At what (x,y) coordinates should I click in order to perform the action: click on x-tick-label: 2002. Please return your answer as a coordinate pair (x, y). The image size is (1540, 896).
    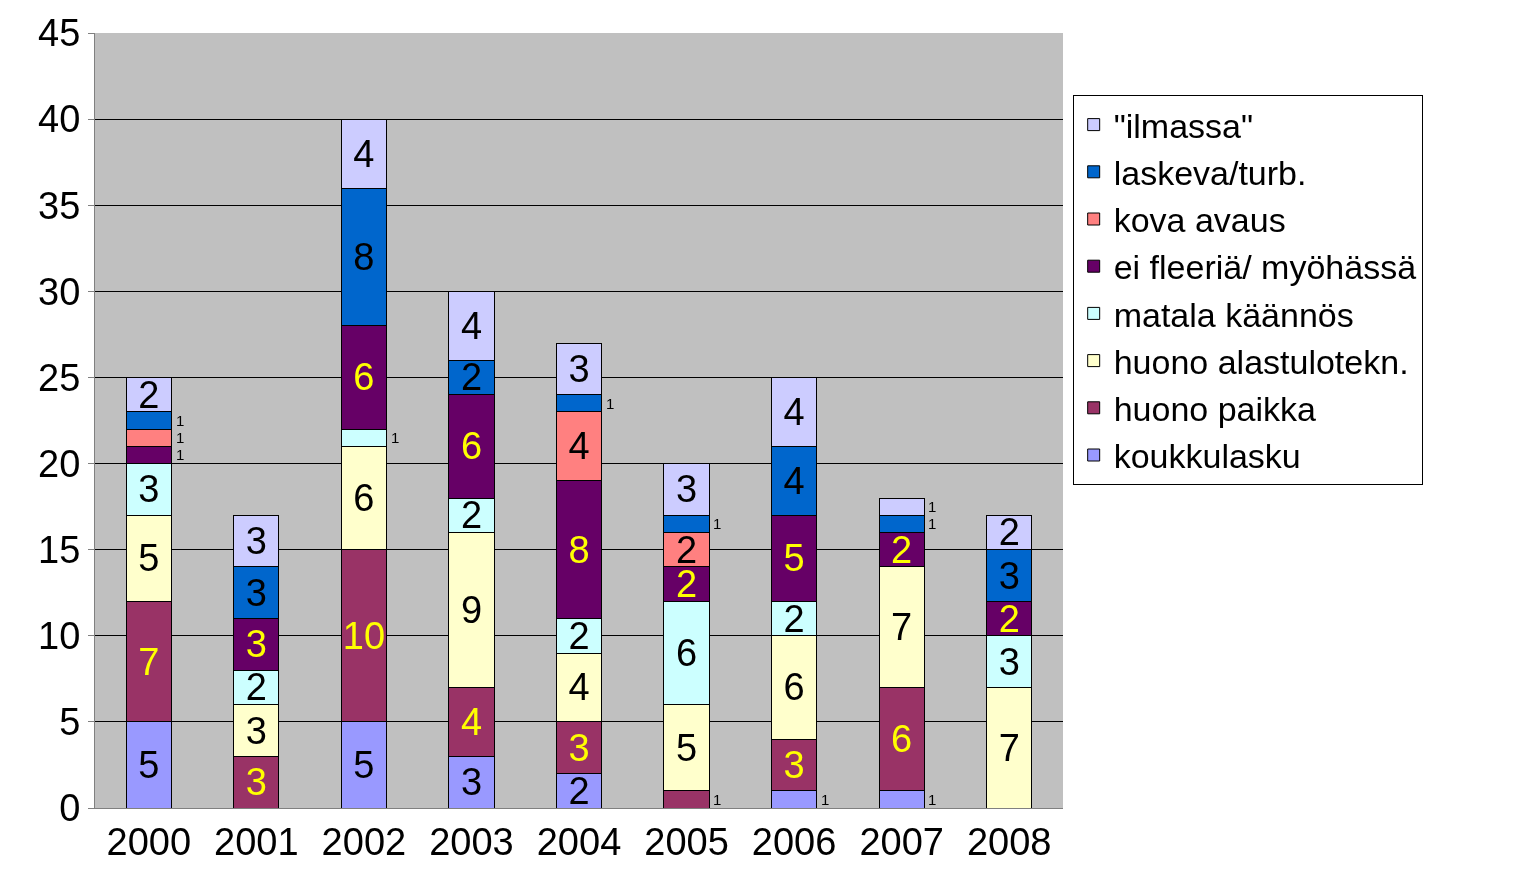
    Looking at the image, I should click on (364, 841).